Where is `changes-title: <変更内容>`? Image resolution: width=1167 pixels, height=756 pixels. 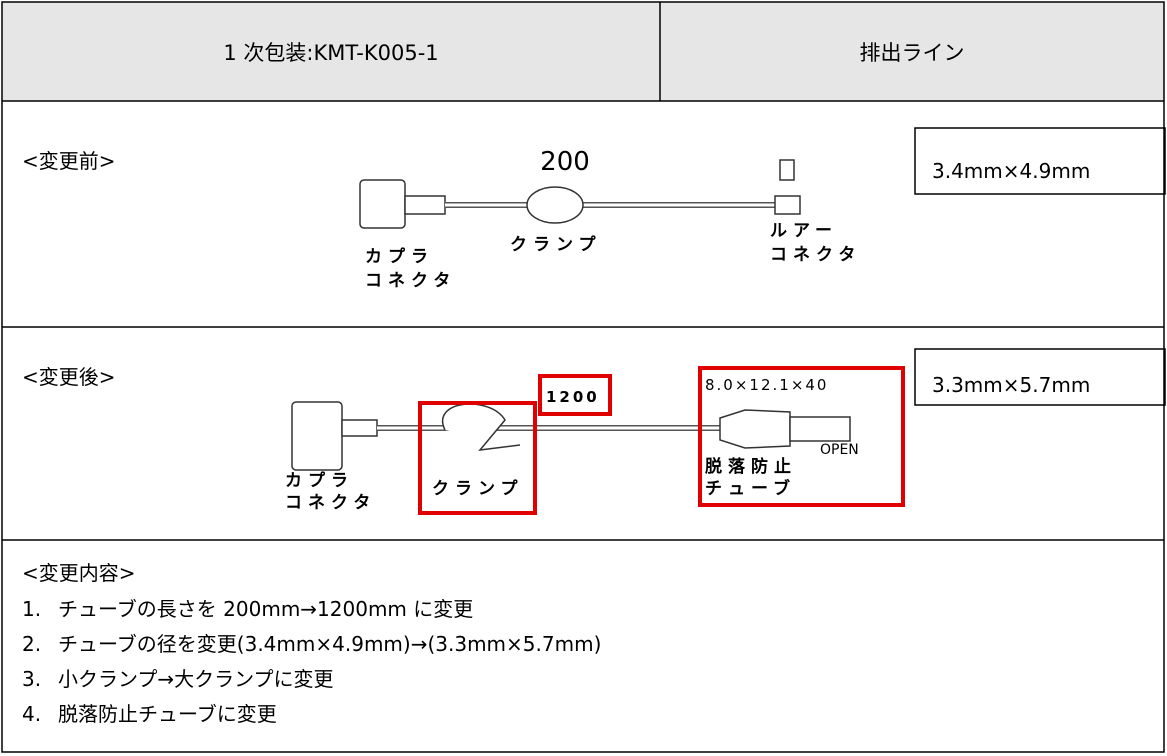
changes-title: <変更内容> is located at coordinates (79, 573).